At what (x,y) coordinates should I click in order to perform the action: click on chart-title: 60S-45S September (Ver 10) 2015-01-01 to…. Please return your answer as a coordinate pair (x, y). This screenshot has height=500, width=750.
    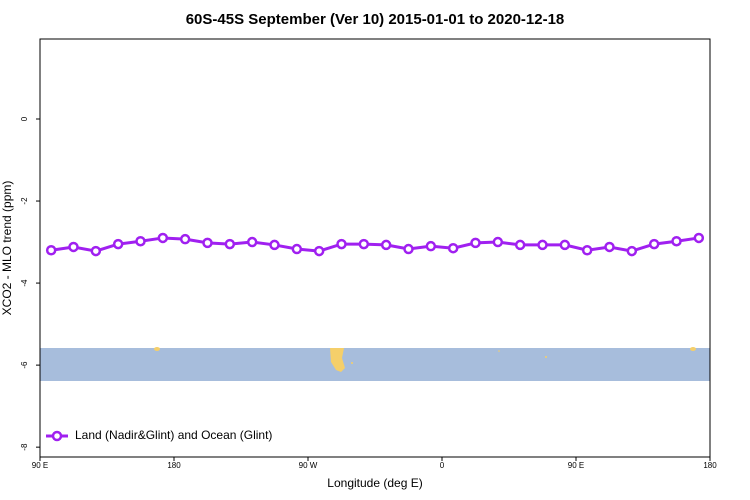
    Looking at the image, I should click on (375, 19).